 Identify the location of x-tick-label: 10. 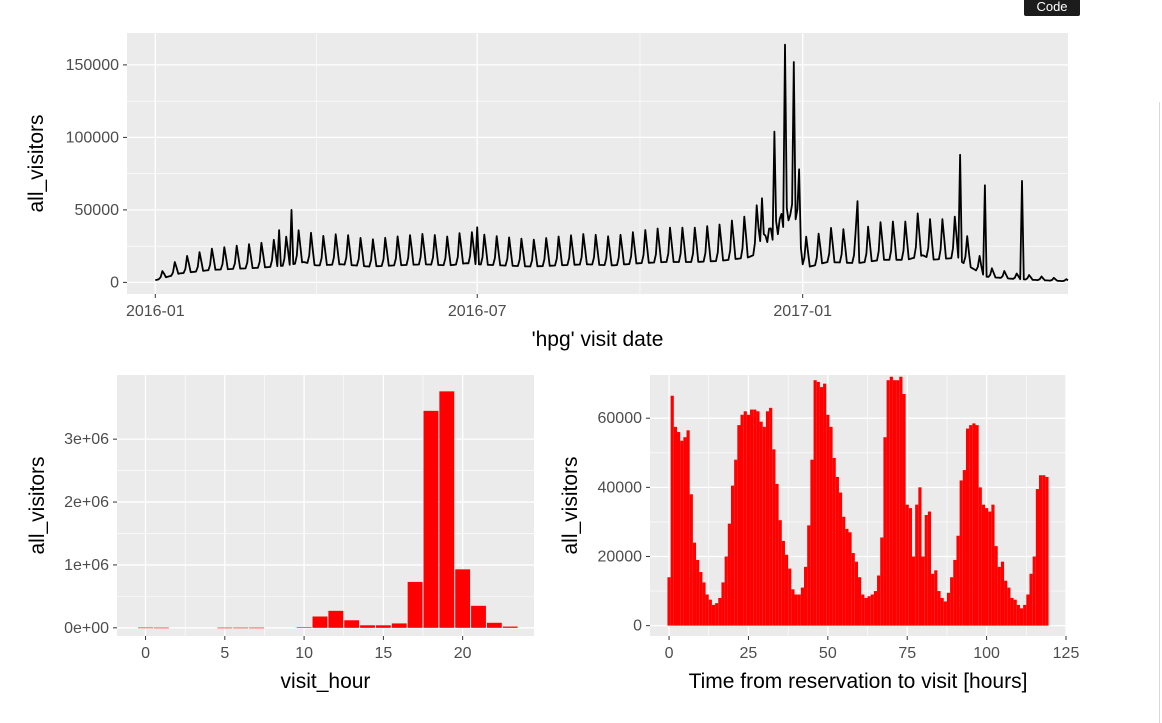
(304, 653).